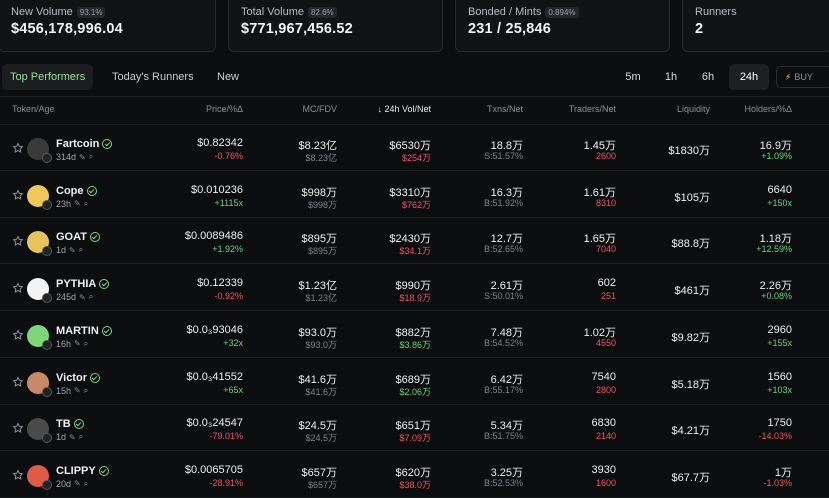  I want to click on txns-value: 3.25万, so click(506, 472).